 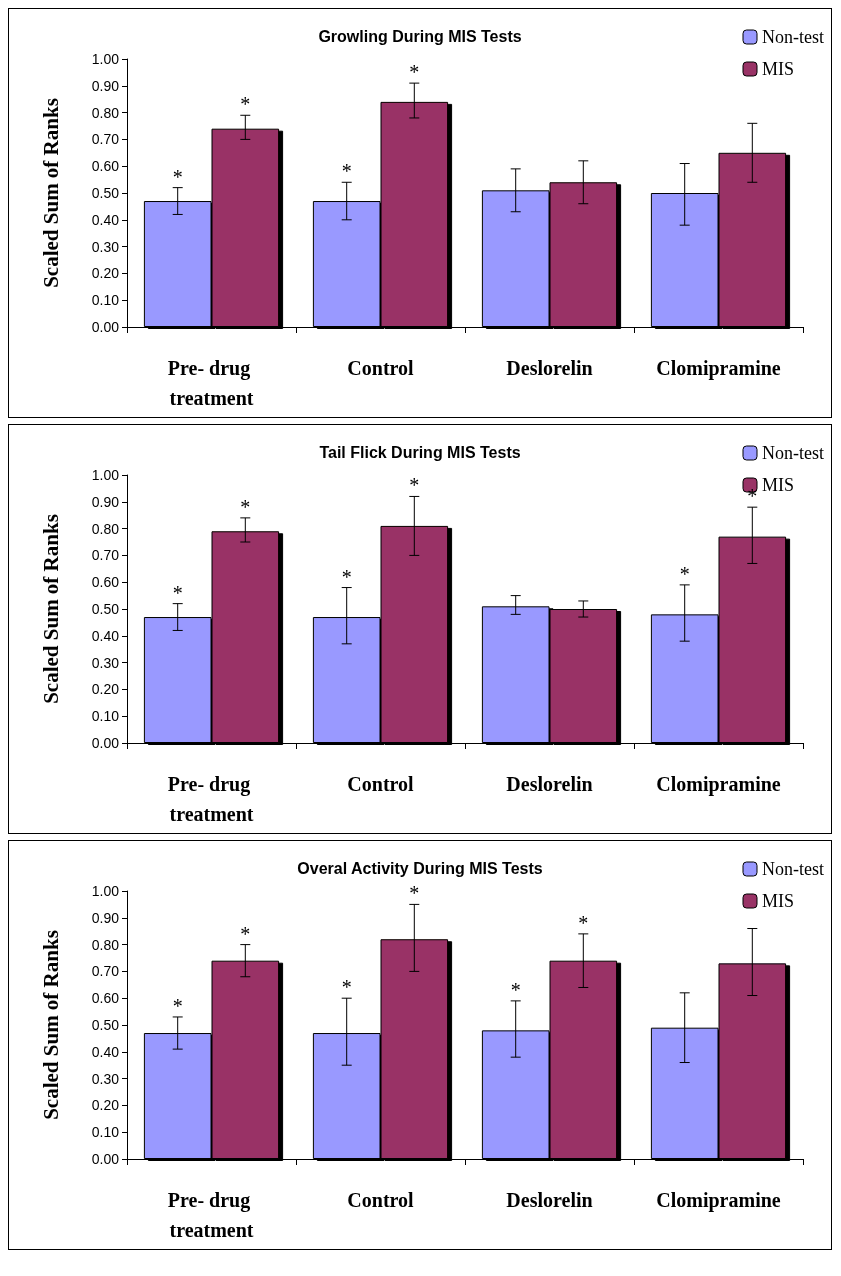 I want to click on chart-title: Overal Activity During MIS Tests, so click(x=420, y=868).